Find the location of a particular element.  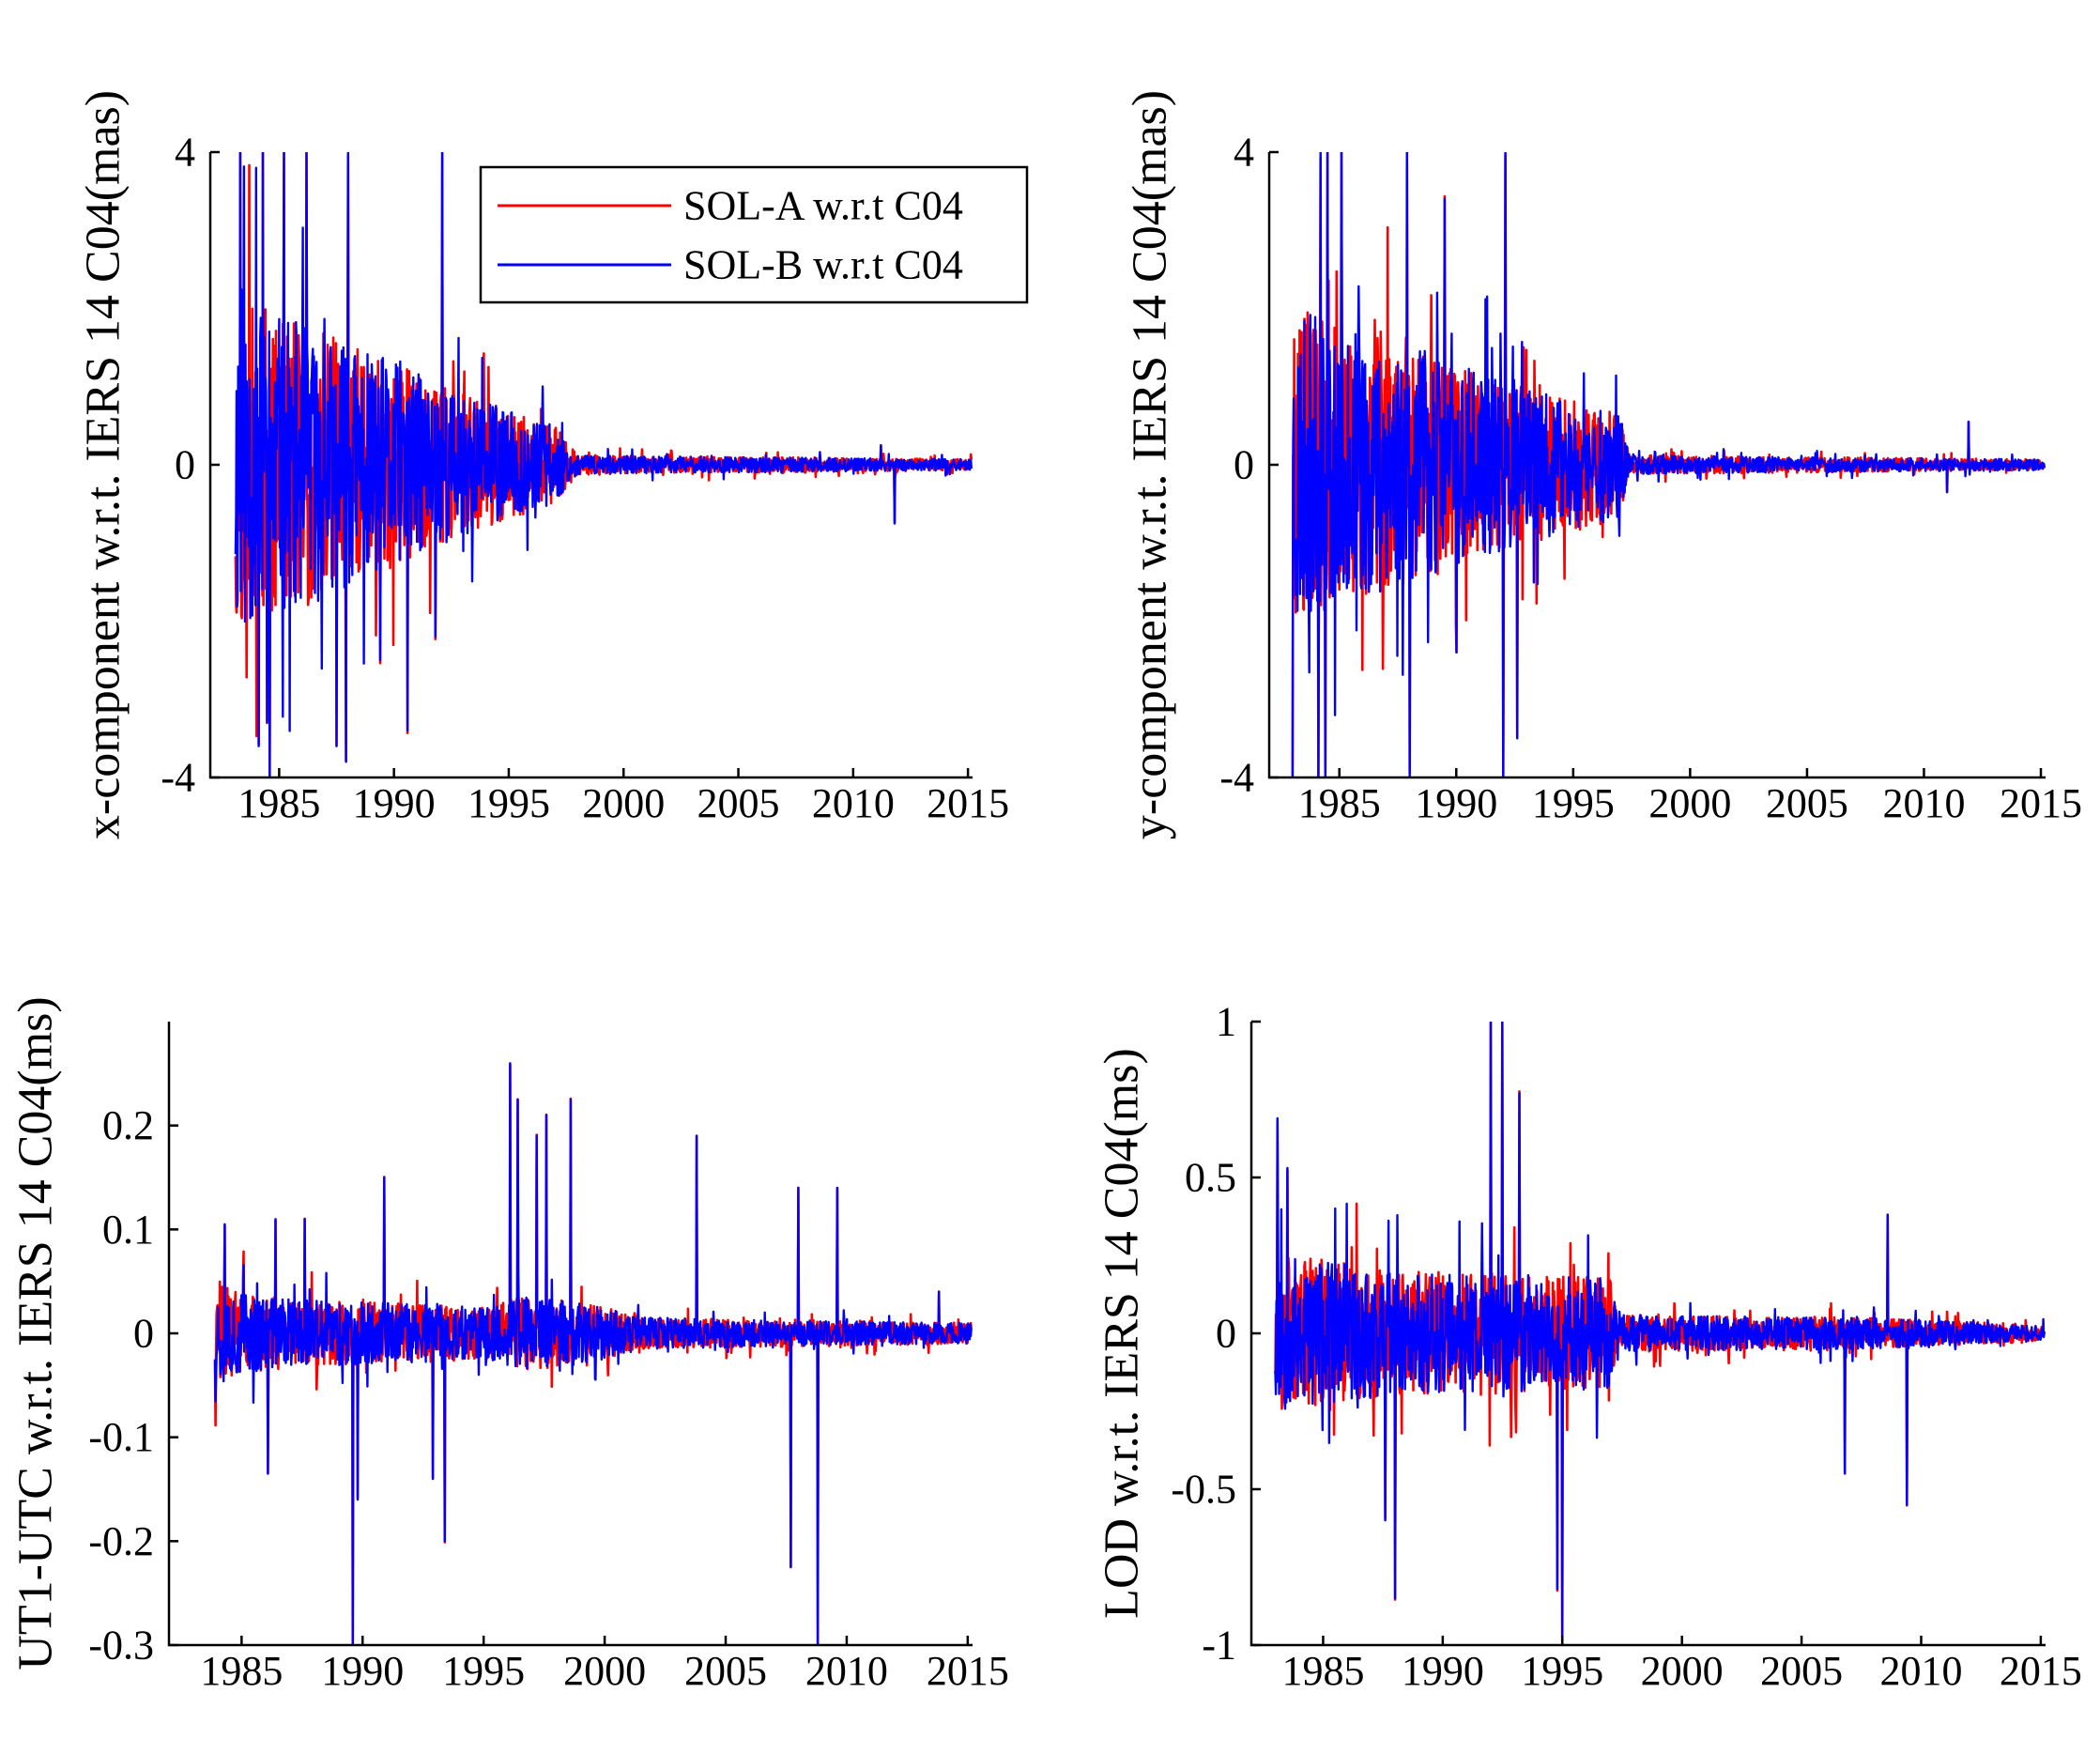

y-tick-labels: -1 -0.5 0 0.5 1 is located at coordinates (1203, 1334).